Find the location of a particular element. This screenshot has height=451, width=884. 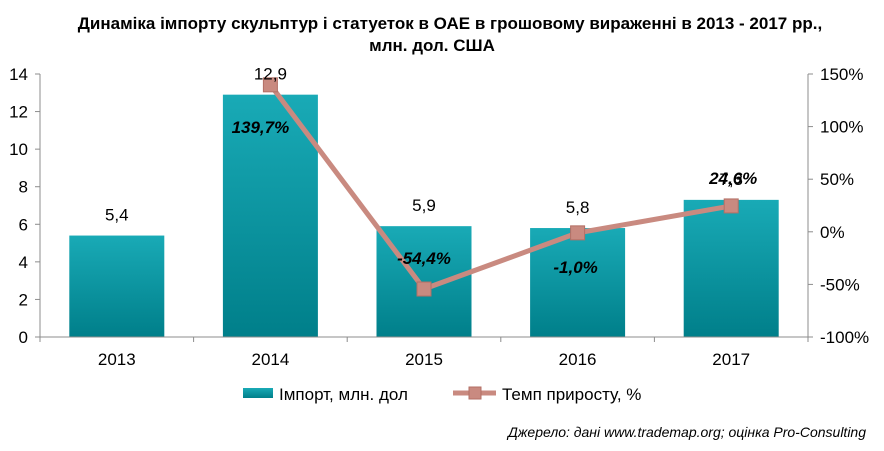

legend: Імпорт, млн. дол Темп приросту, % is located at coordinates (442, 394).